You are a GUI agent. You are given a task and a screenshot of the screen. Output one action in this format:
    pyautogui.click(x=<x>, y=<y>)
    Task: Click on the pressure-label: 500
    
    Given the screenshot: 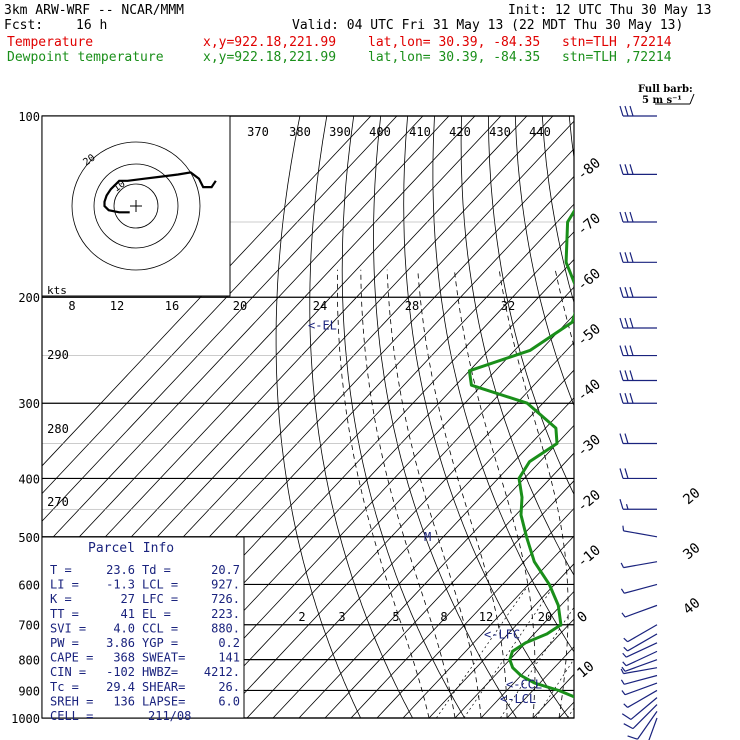 What is the action you would take?
    pyautogui.click(x=29, y=538)
    